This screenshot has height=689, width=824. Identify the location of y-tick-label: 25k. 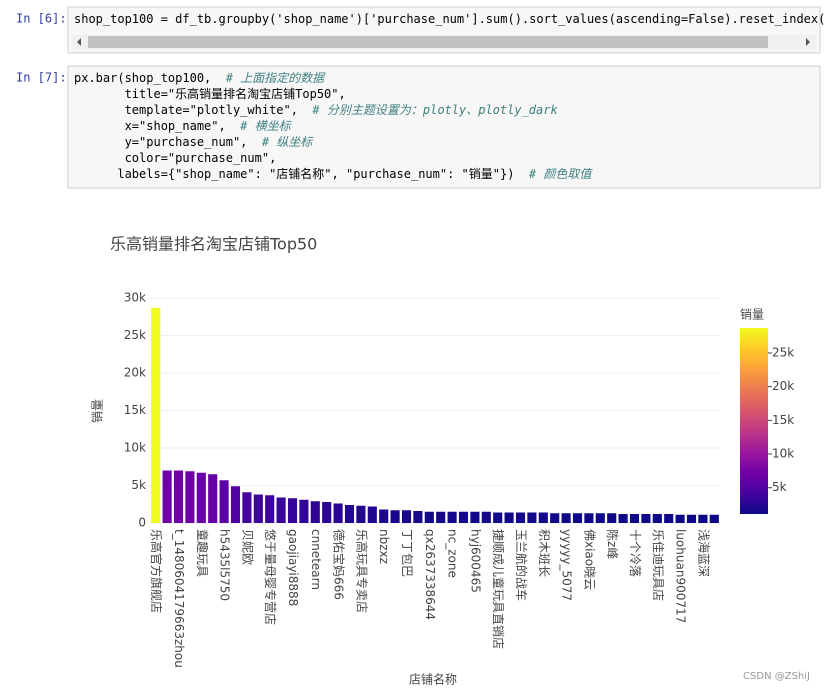
(135, 335).